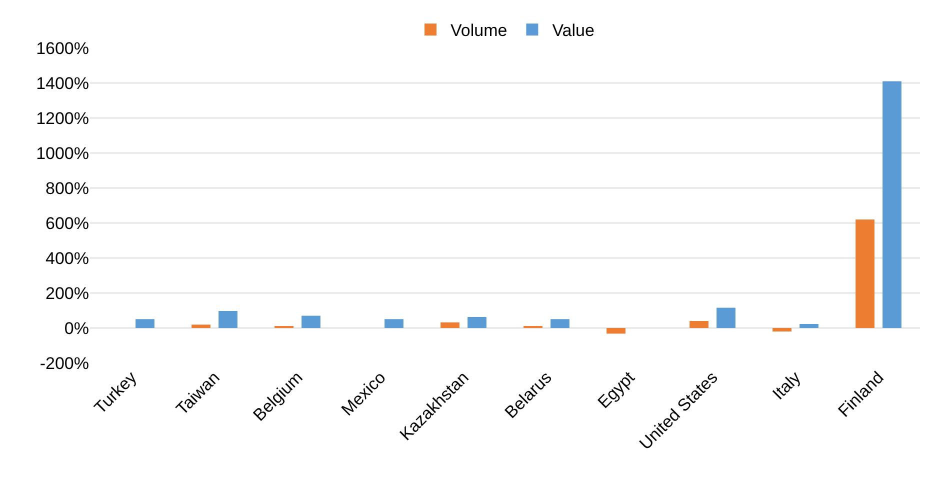  What do you see at coordinates (573, 30) in the screenshot?
I see `legend-label: Value` at bounding box center [573, 30].